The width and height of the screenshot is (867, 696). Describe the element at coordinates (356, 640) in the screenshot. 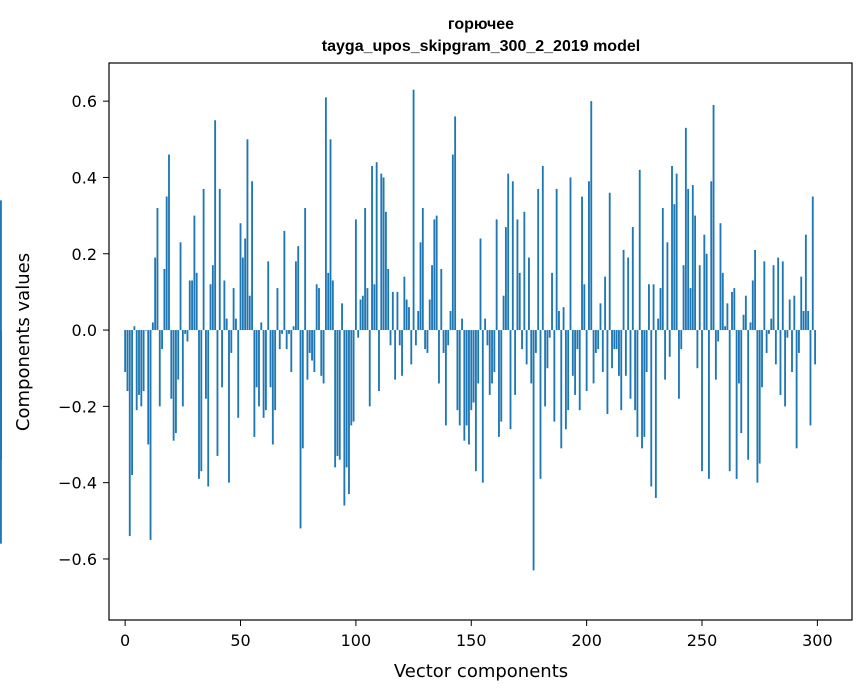

I see `x-tick-label: 100` at that location.